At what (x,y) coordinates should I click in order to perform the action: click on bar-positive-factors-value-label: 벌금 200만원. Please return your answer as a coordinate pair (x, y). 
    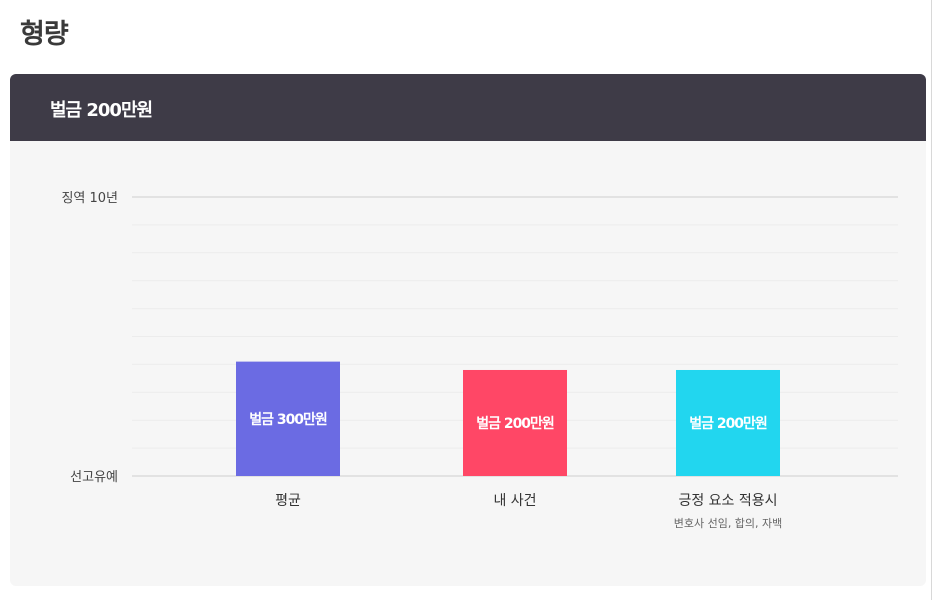
    Looking at the image, I should click on (728, 423).